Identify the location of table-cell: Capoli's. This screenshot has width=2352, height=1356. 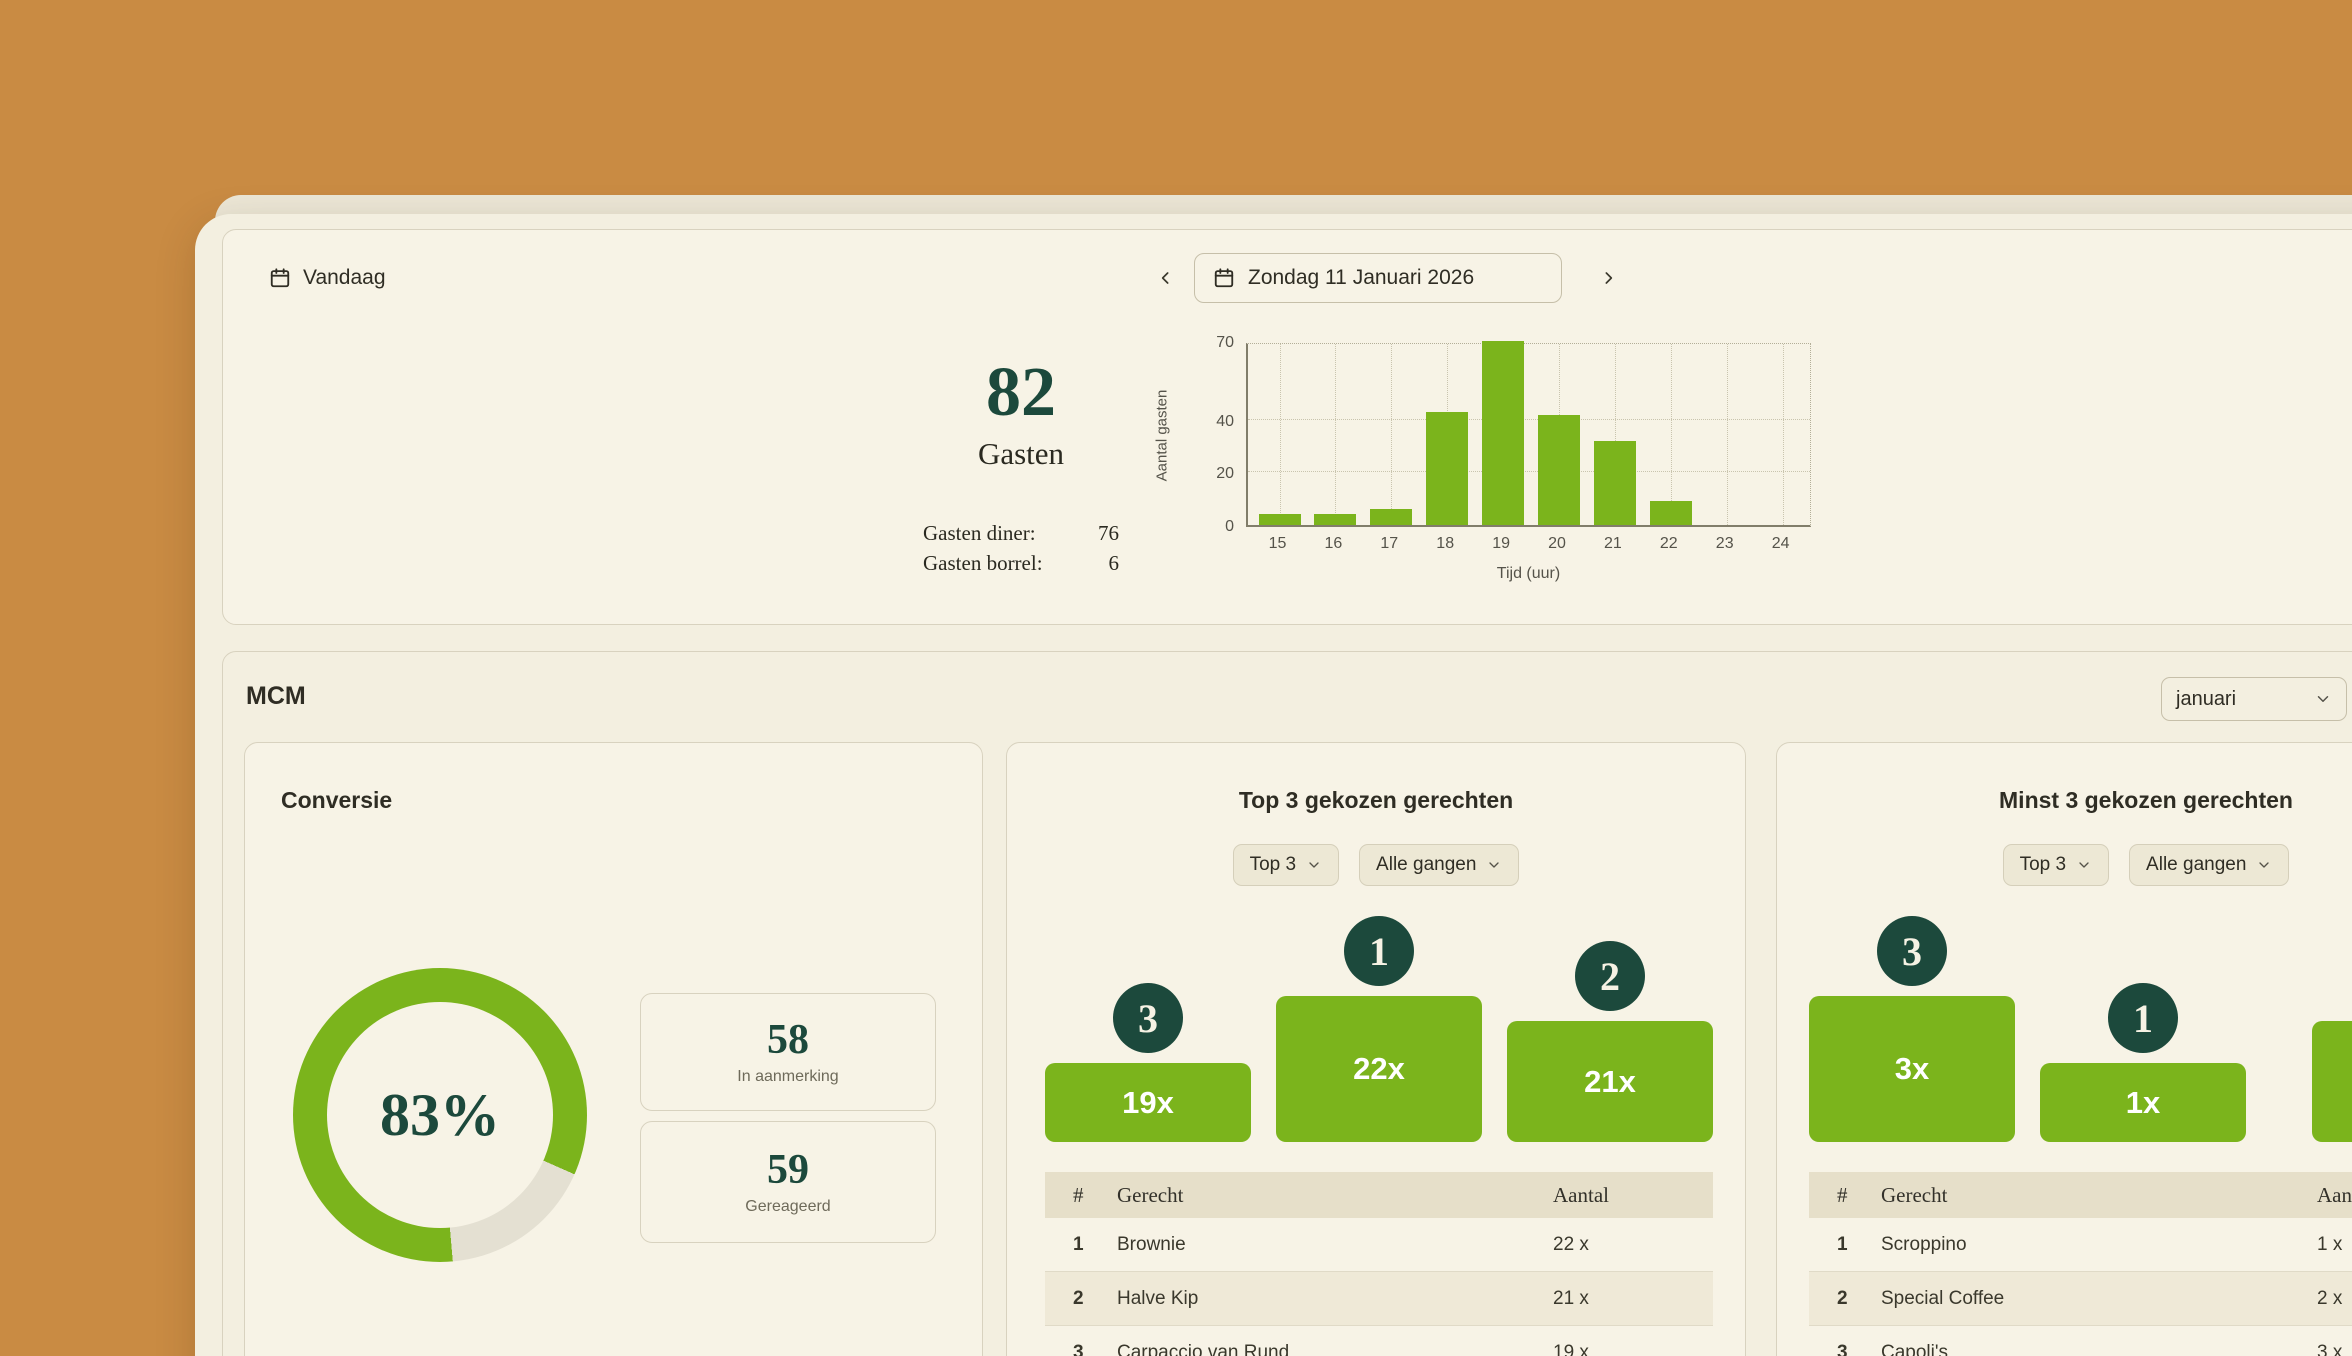
(1914, 1348).